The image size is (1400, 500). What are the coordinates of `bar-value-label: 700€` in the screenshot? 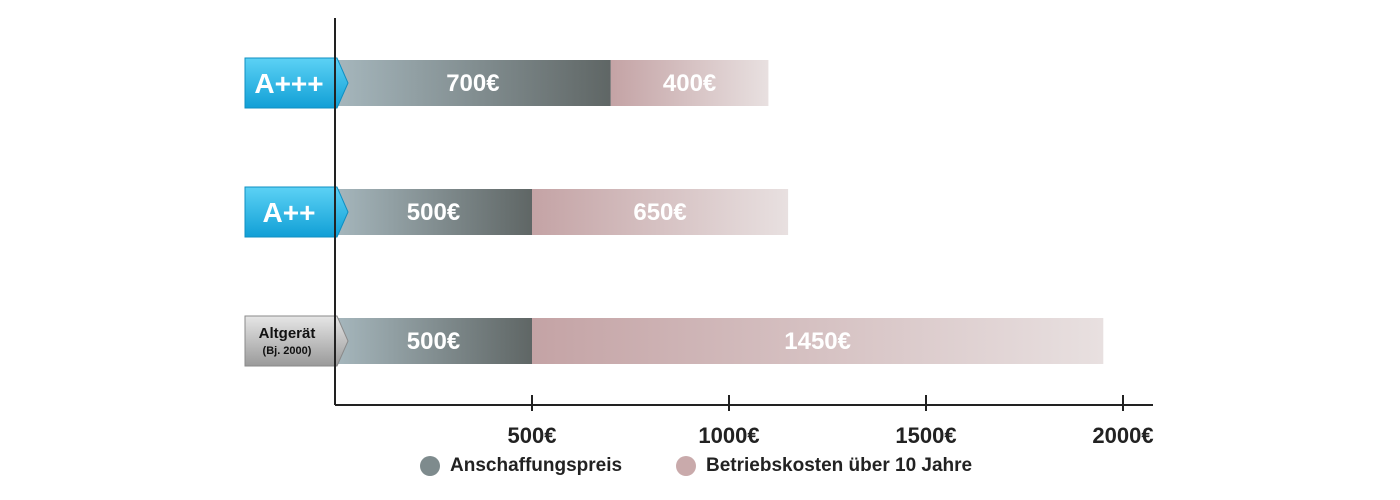 It's located at (472, 83).